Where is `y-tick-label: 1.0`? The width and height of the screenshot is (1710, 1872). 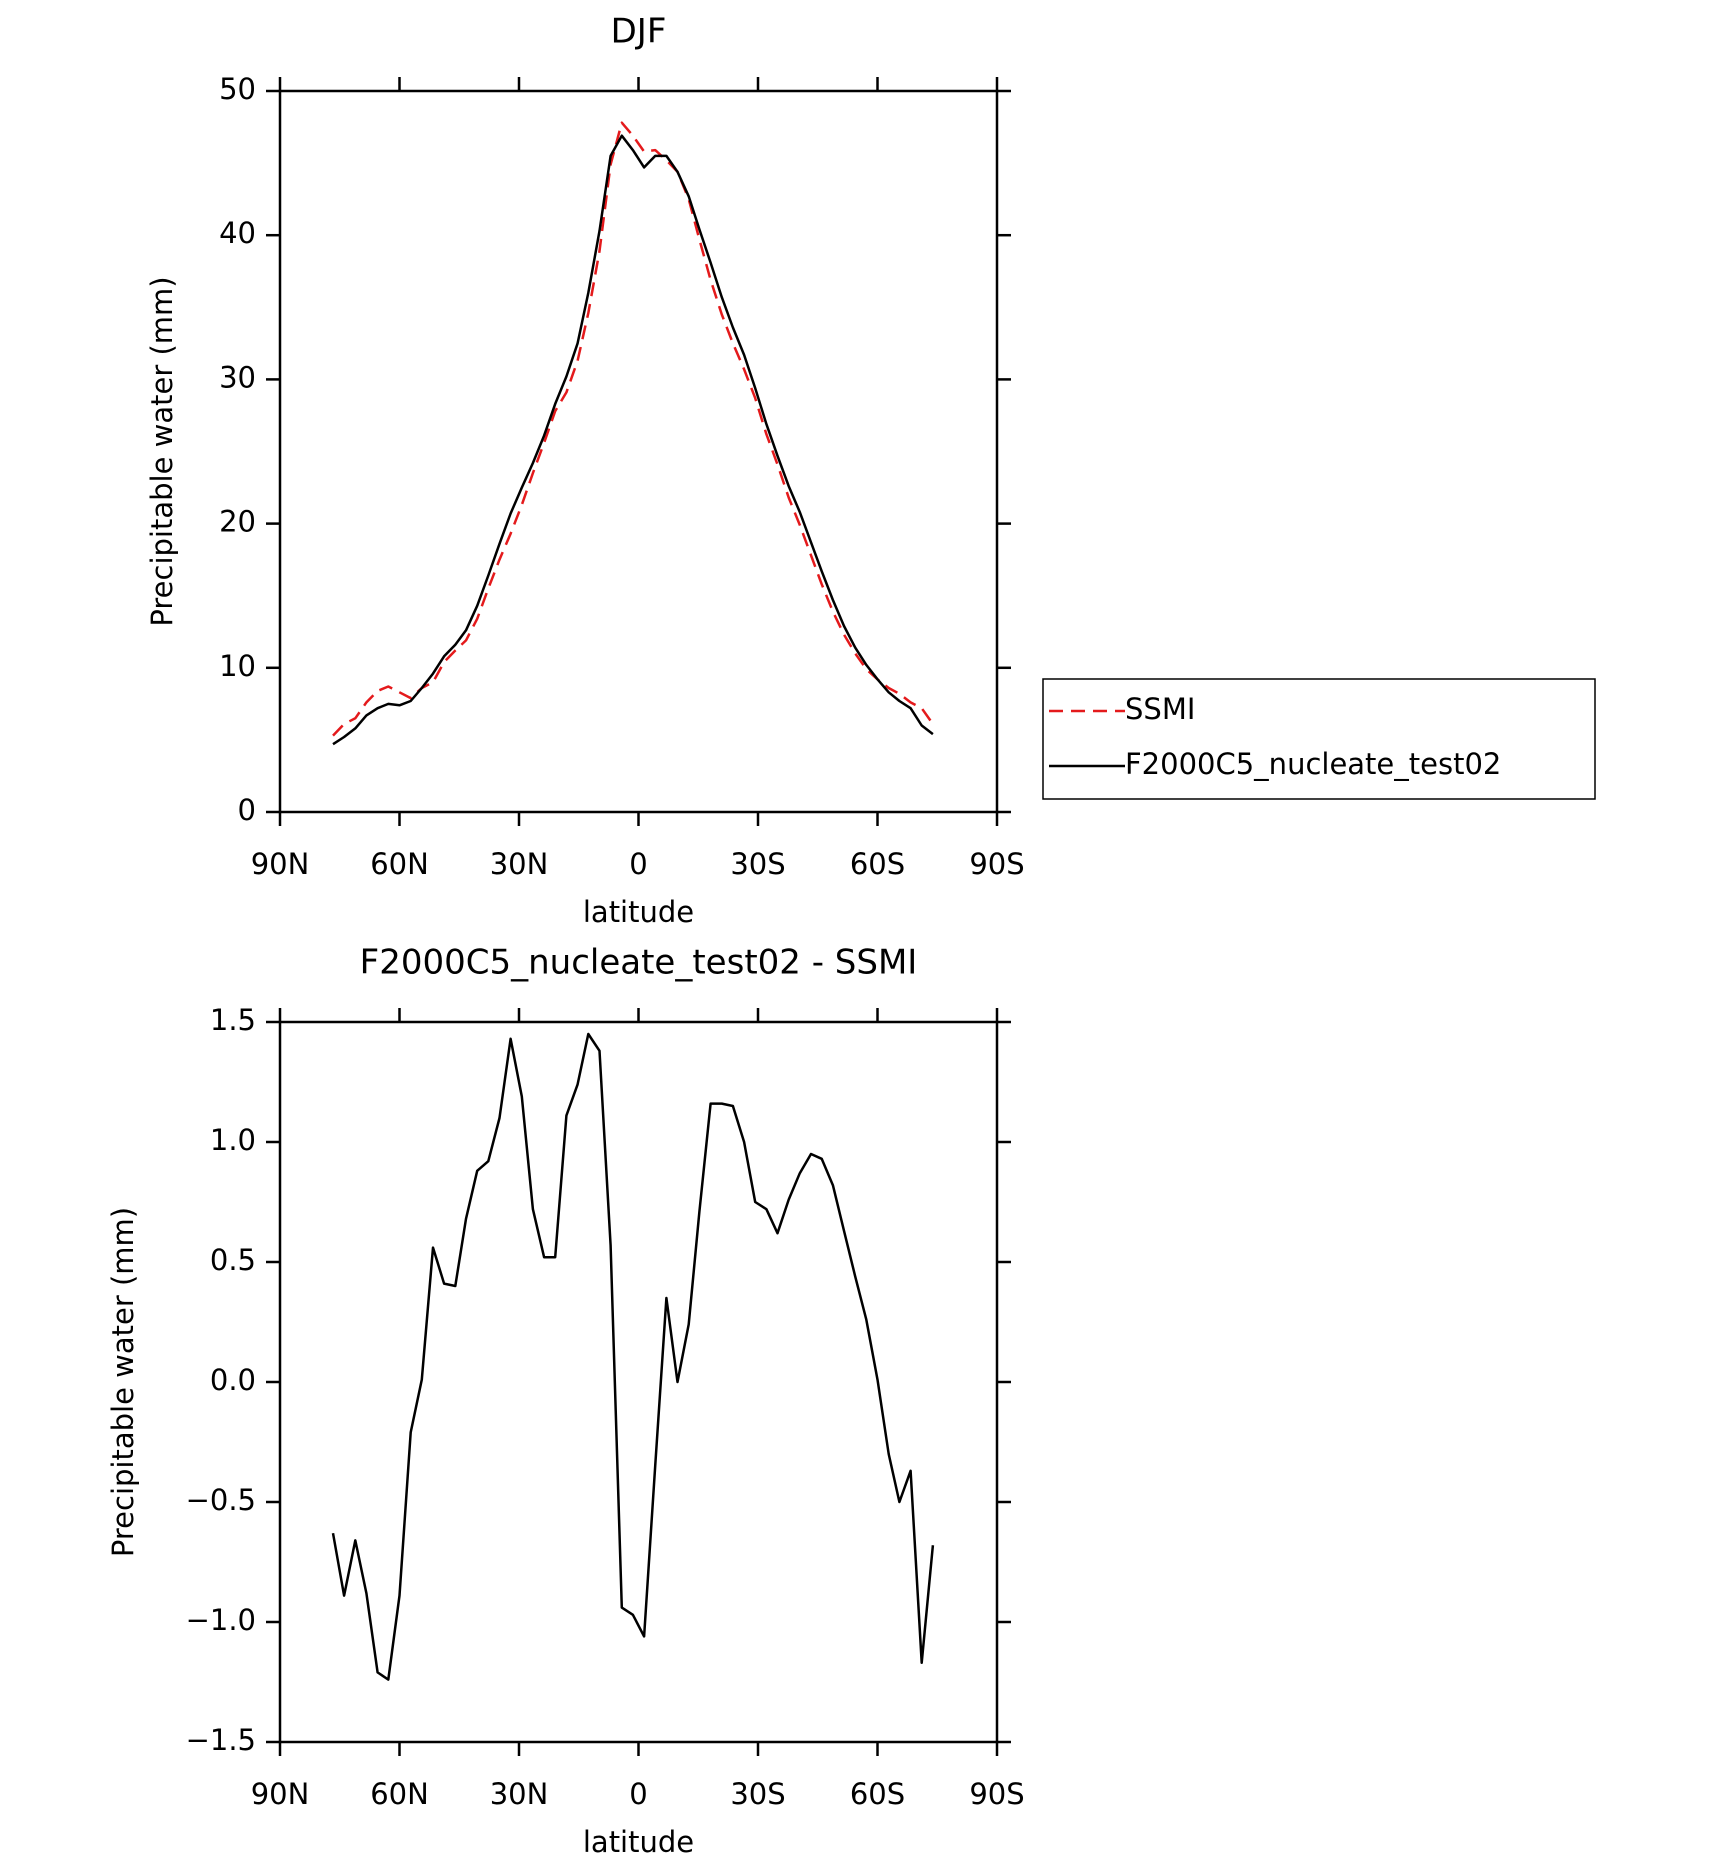 y-tick-label: 1.0 is located at coordinates (233, 1140).